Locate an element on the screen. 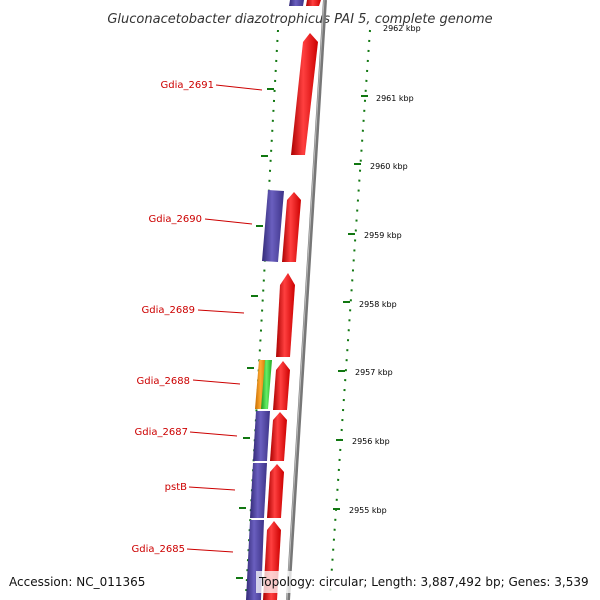 Image resolution: width=600 pixels, height=600 pixels. footer-topology-background is located at coordinates (425, 582).